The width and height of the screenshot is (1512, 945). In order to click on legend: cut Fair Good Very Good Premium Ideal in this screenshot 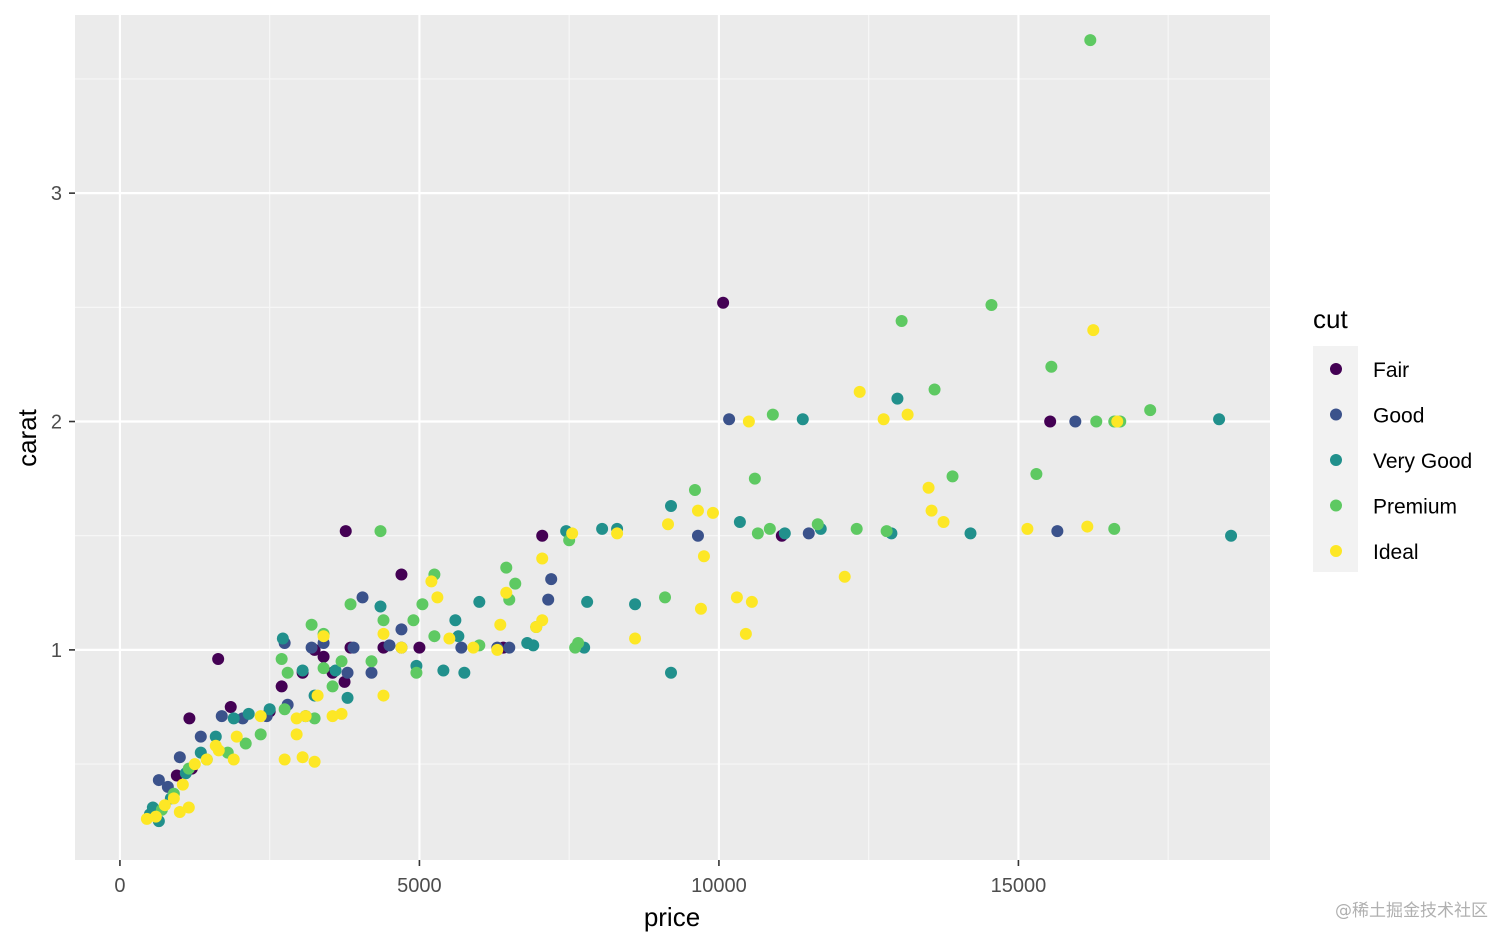, I will do `click(1392, 438)`.